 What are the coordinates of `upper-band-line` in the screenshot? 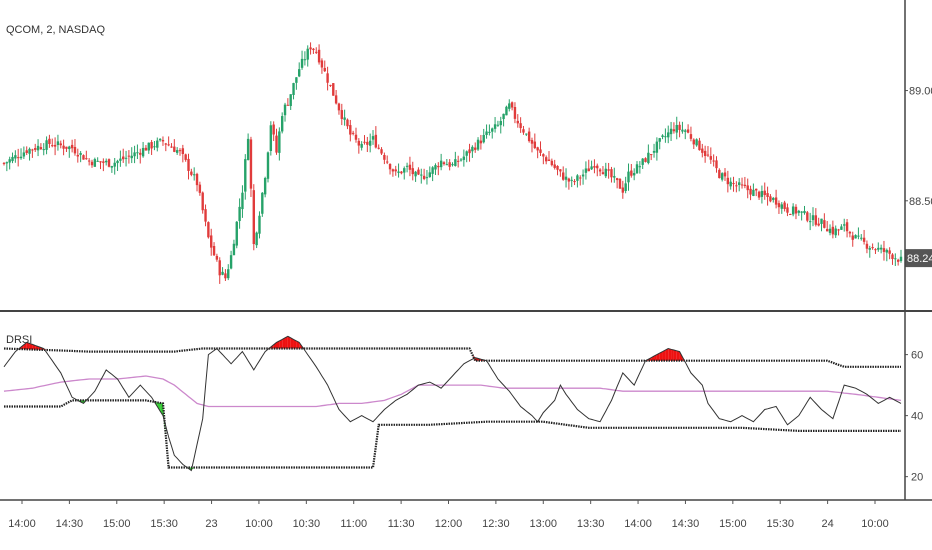 It's located at (452, 357).